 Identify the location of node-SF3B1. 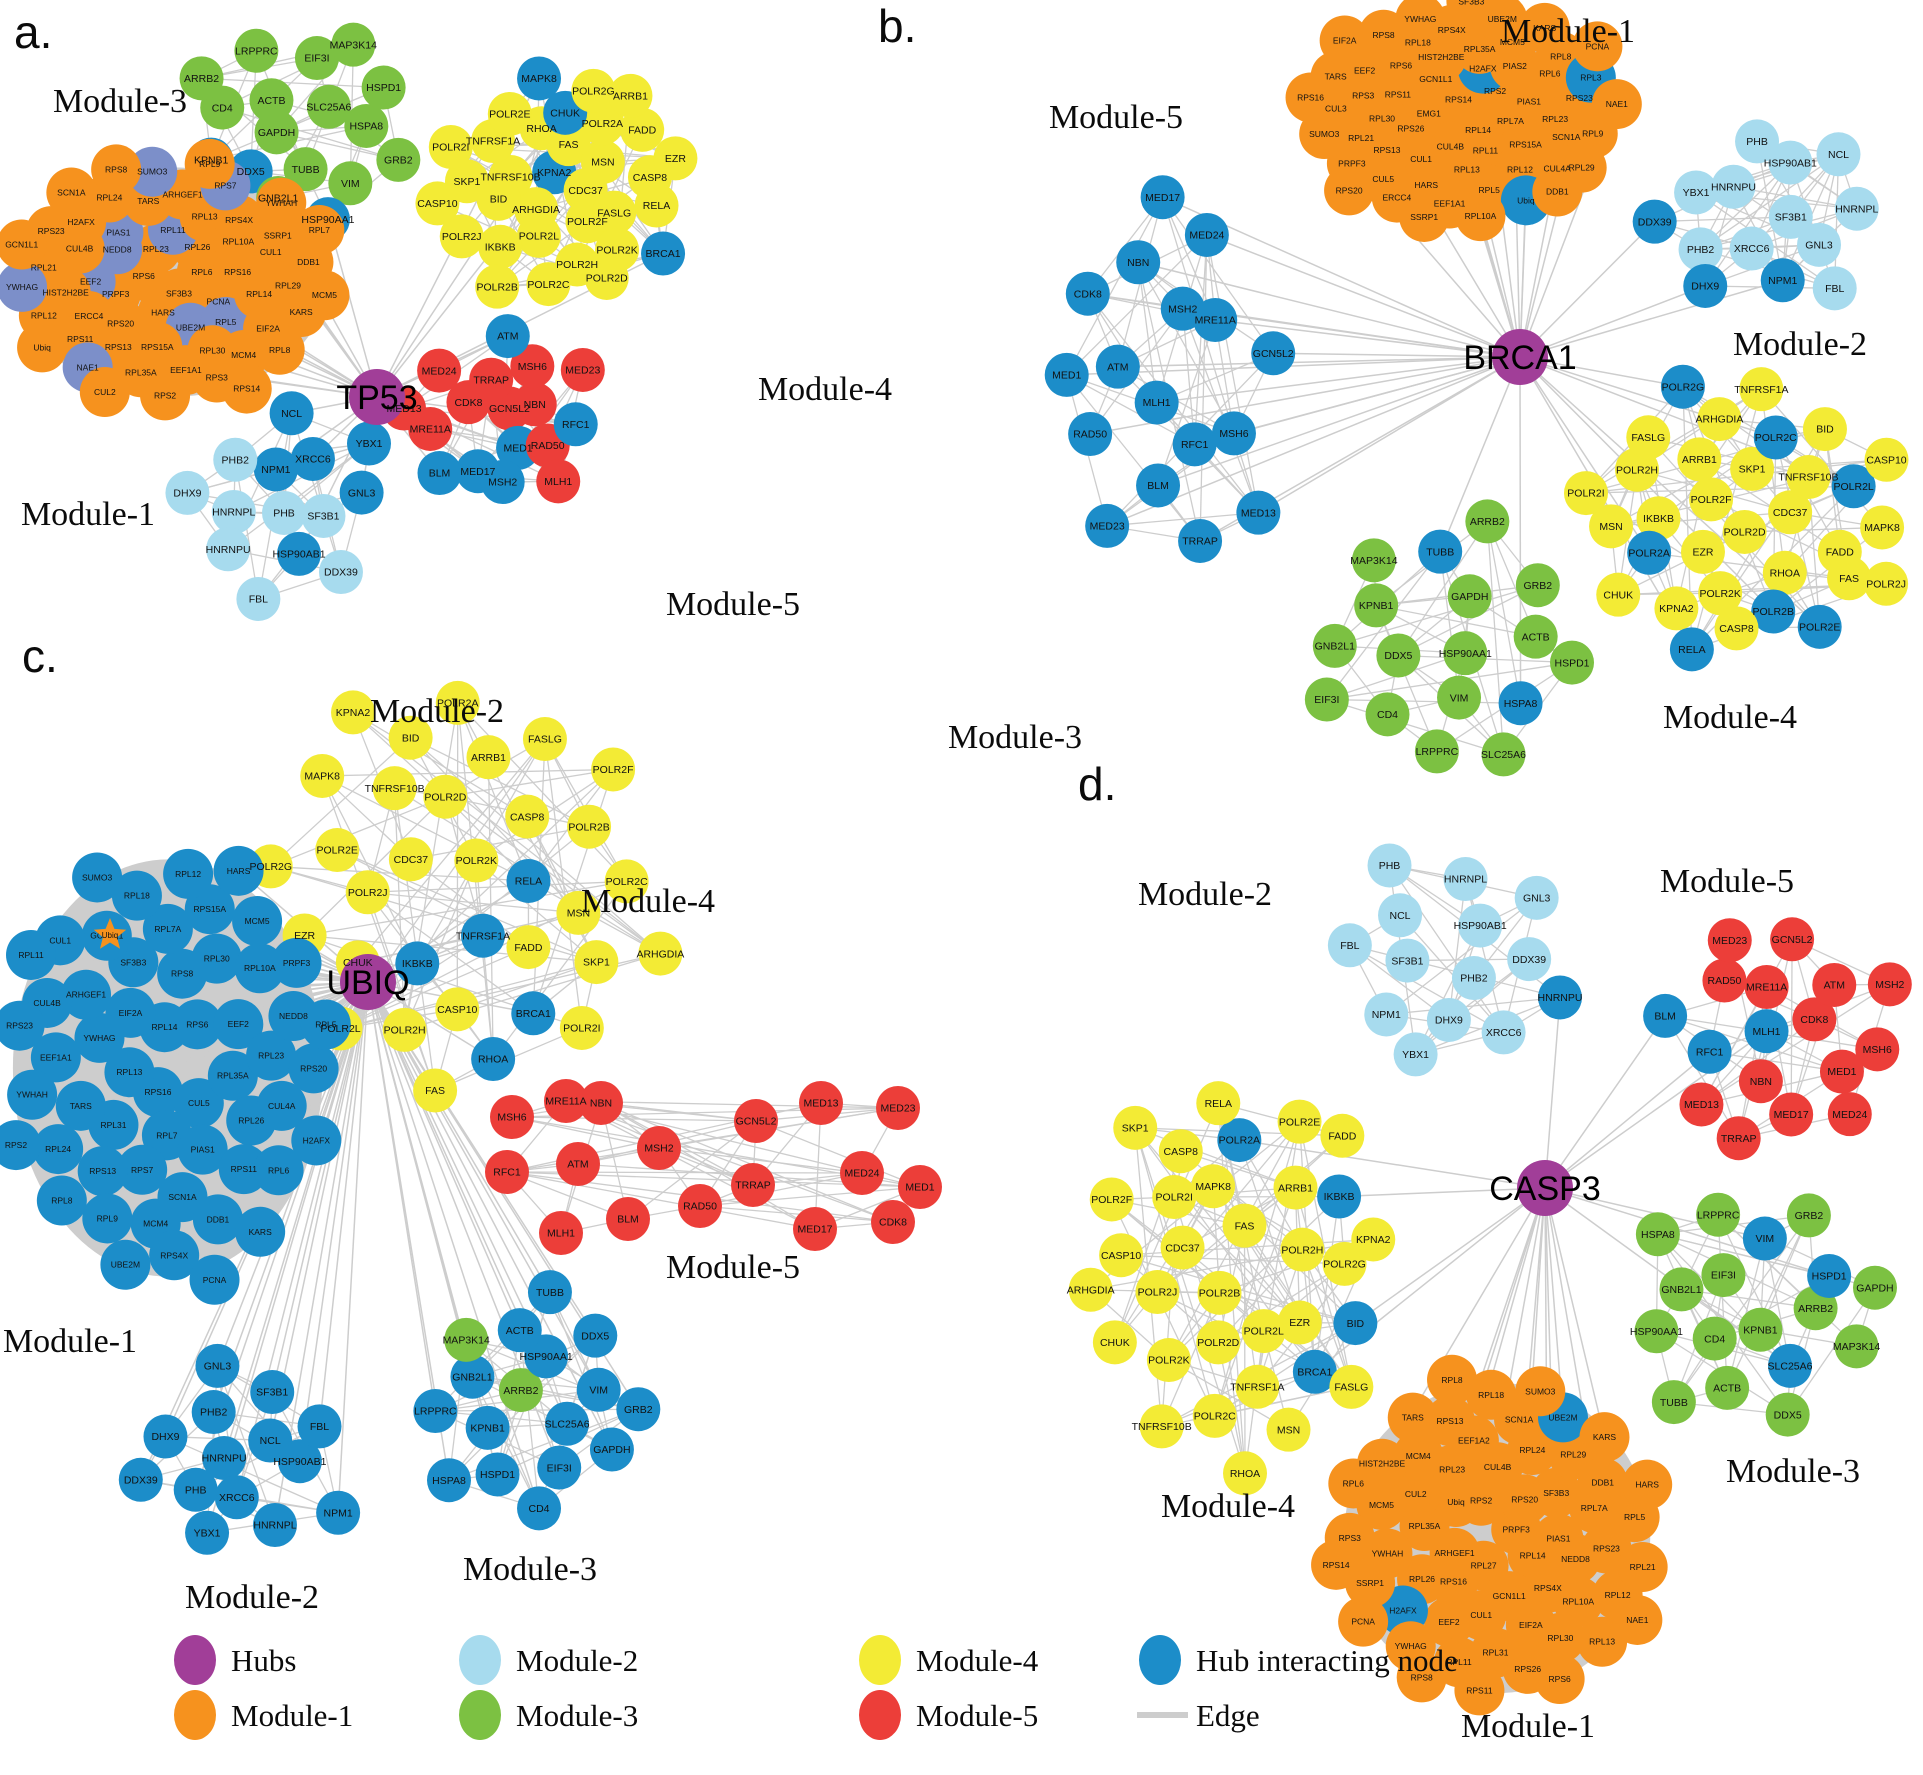
(1407, 960).